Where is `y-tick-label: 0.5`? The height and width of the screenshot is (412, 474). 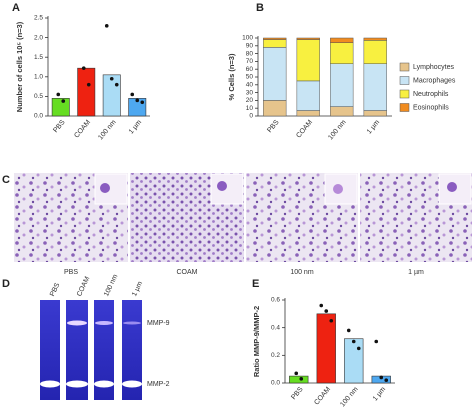
y-tick-label: 0.5 is located at coordinates (38, 96).